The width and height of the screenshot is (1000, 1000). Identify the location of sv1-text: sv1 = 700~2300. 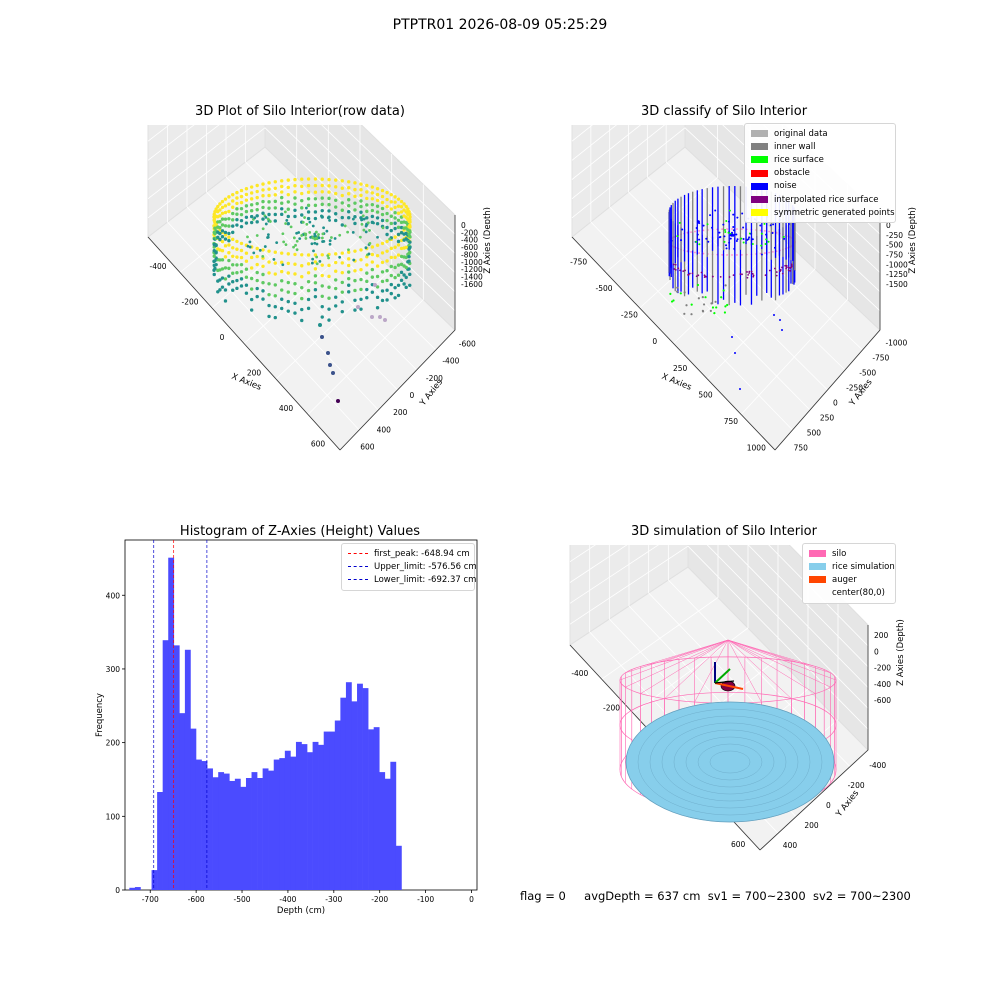
(756, 896).